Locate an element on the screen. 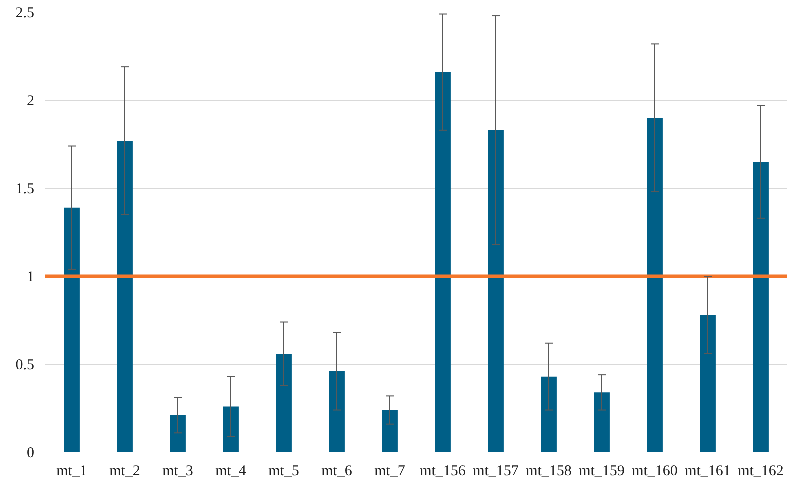 The width and height of the screenshot is (795, 482). x-tick-label: mt_7 is located at coordinates (390, 472).